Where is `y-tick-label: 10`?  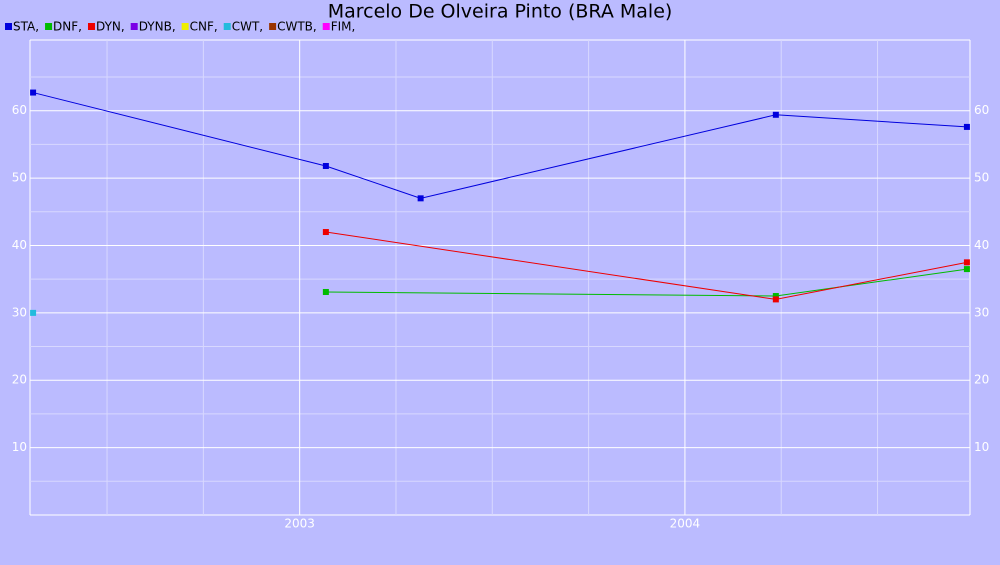 y-tick-label: 10 is located at coordinates (19, 447).